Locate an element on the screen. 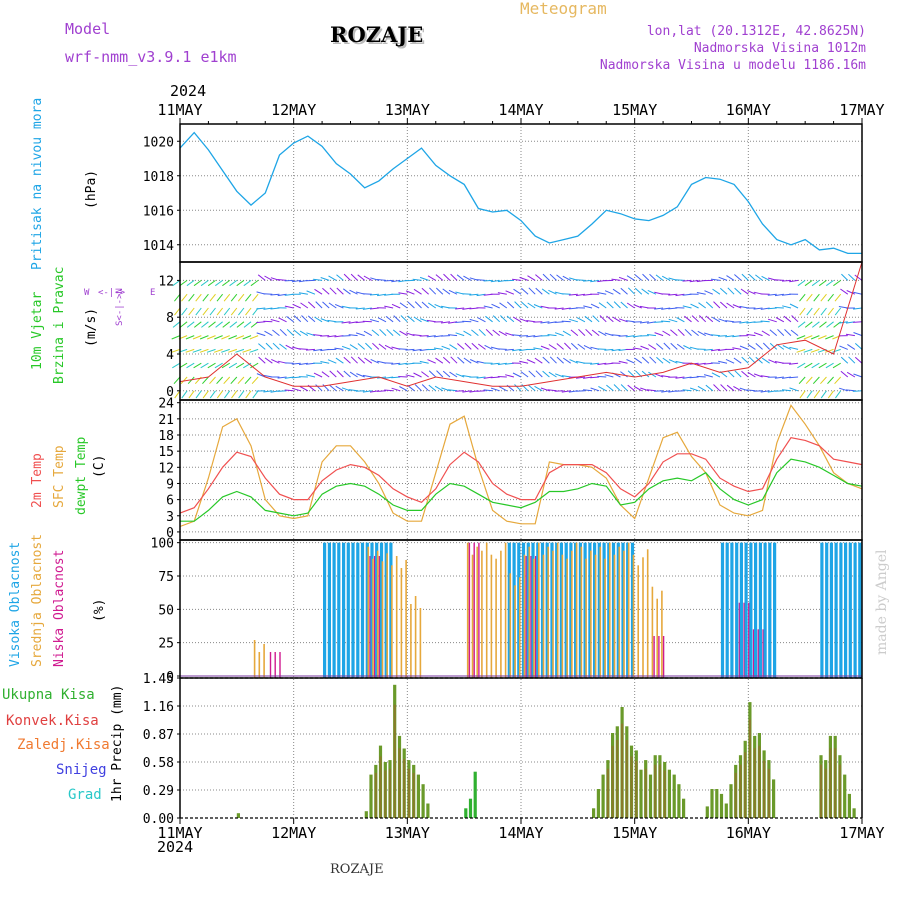 This screenshot has height=900, width=900. pressure-unit: (hPa) is located at coordinates (91, 189).